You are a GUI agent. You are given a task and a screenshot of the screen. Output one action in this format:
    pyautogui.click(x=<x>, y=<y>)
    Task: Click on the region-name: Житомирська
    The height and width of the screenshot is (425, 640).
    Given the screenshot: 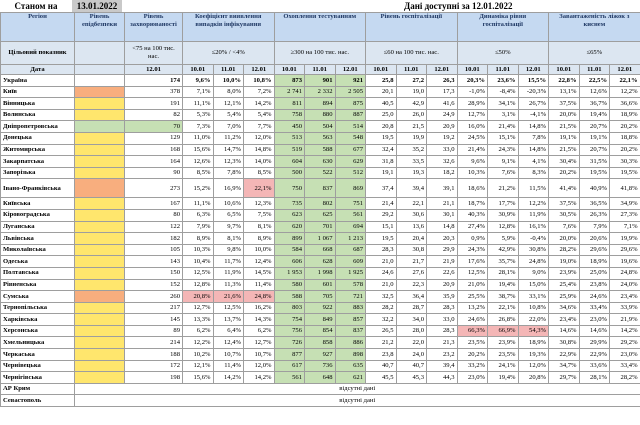 What is the action you would take?
    pyautogui.click(x=37, y=150)
    